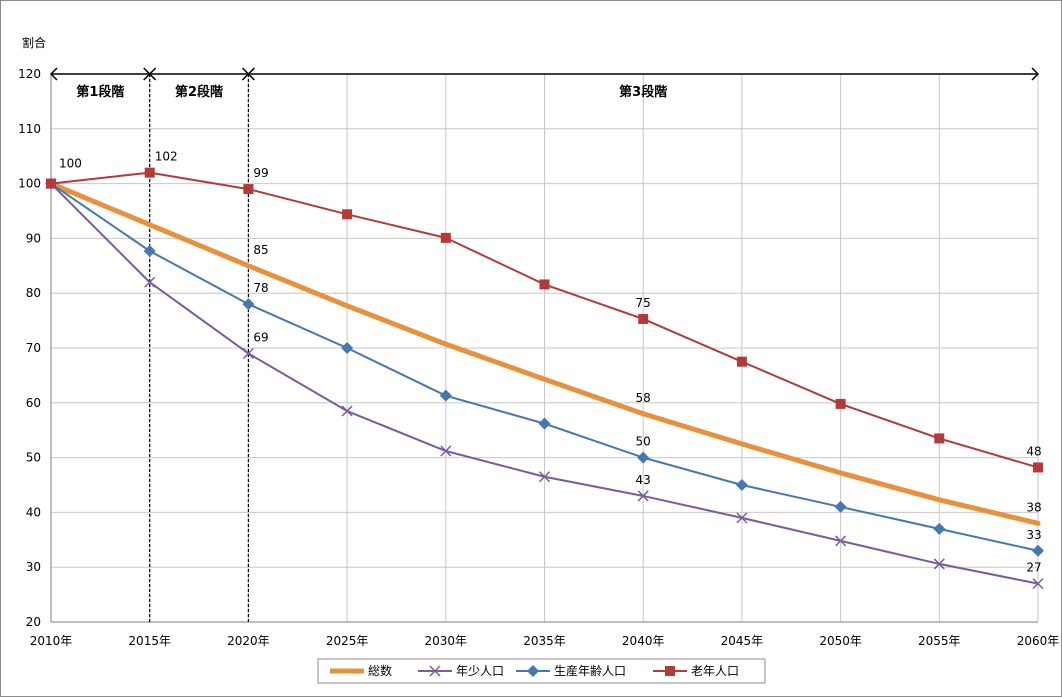  I want to click on x-tick-label: 2035年, so click(544, 641).